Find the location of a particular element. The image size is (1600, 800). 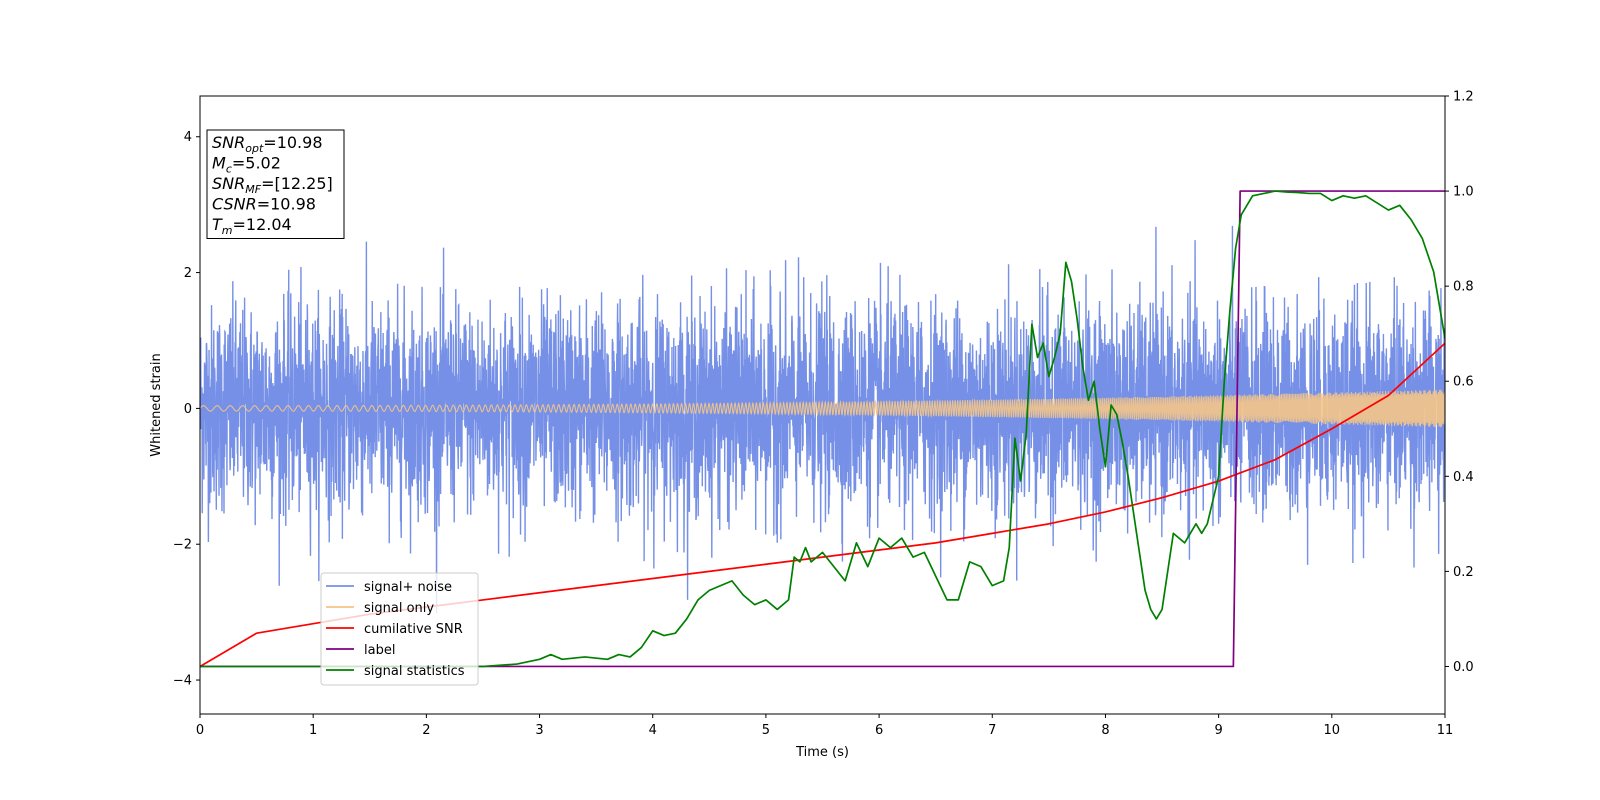

info-box-frame is located at coordinates (275, 184).